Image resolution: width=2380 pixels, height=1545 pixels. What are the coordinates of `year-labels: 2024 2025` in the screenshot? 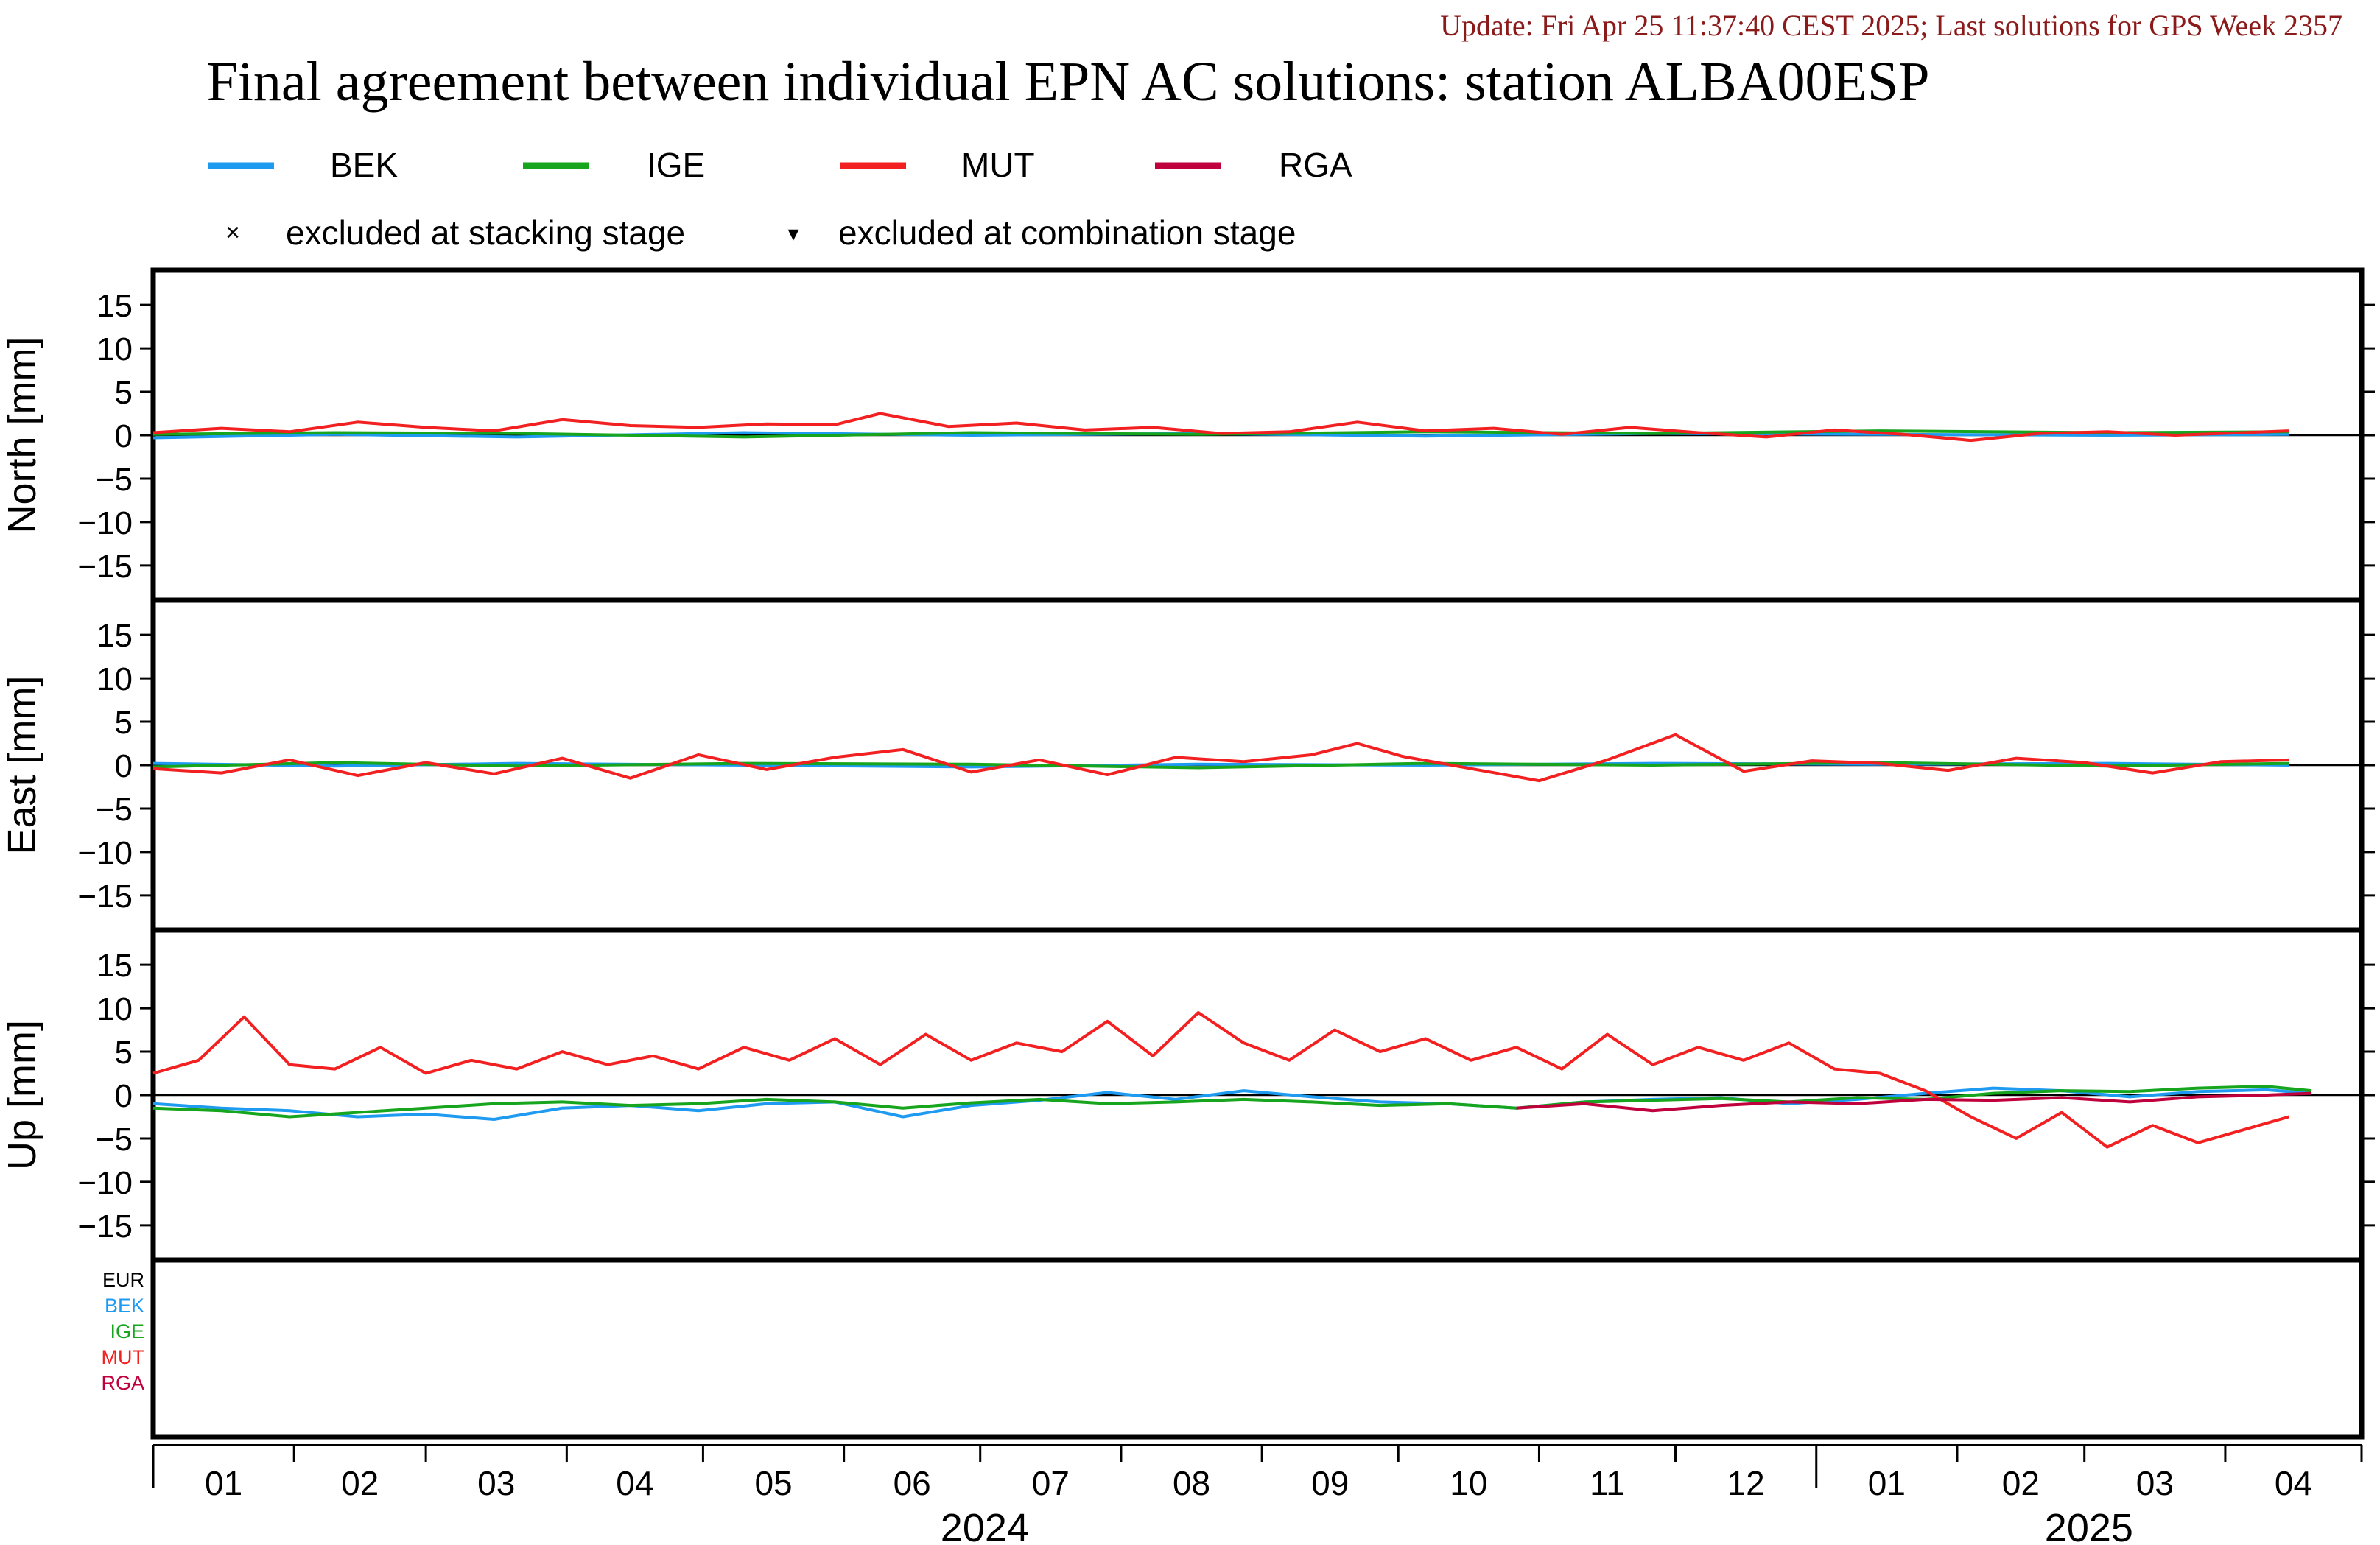 It's located at (1537, 1526).